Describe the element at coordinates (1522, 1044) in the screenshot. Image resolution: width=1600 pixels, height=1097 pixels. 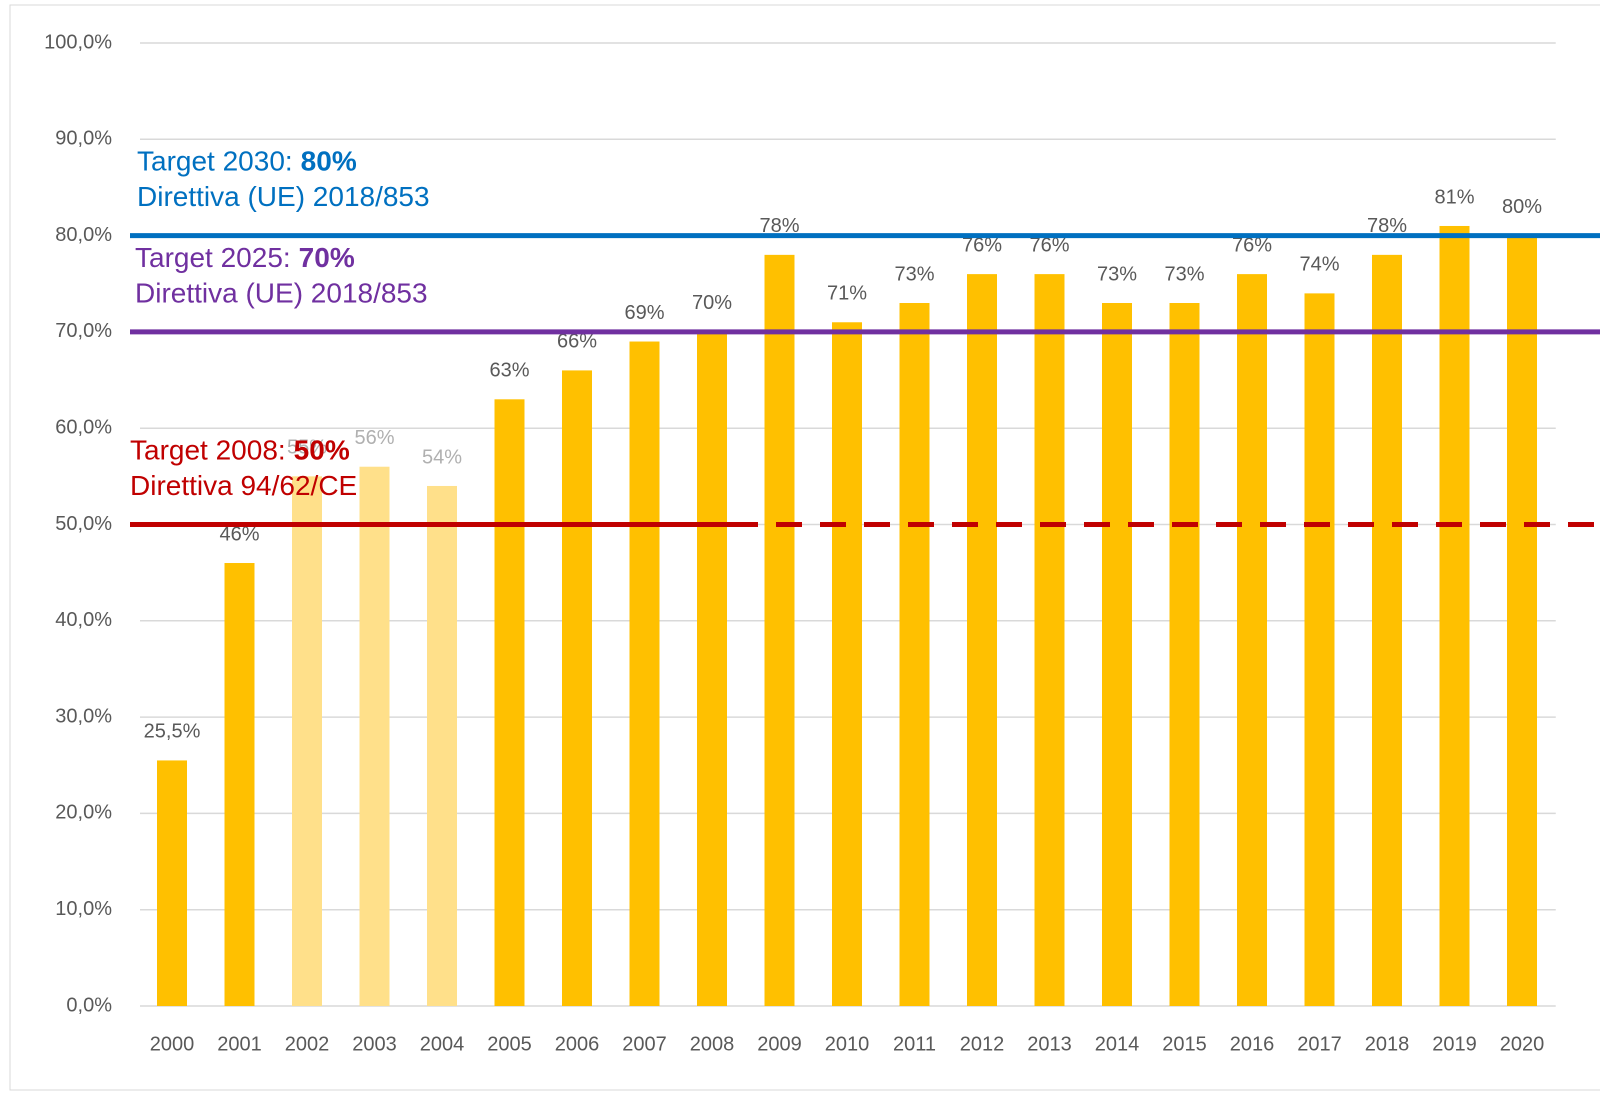
I see `x-tick-label: 2020` at that location.